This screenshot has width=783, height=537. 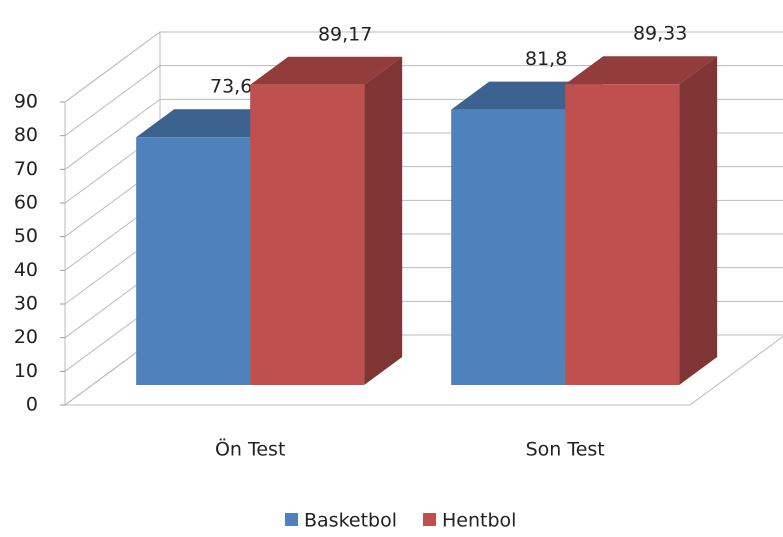 What do you see at coordinates (660, 34) in the screenshot?
I see `data-label: 89,33` at bounding box center [660, 34].